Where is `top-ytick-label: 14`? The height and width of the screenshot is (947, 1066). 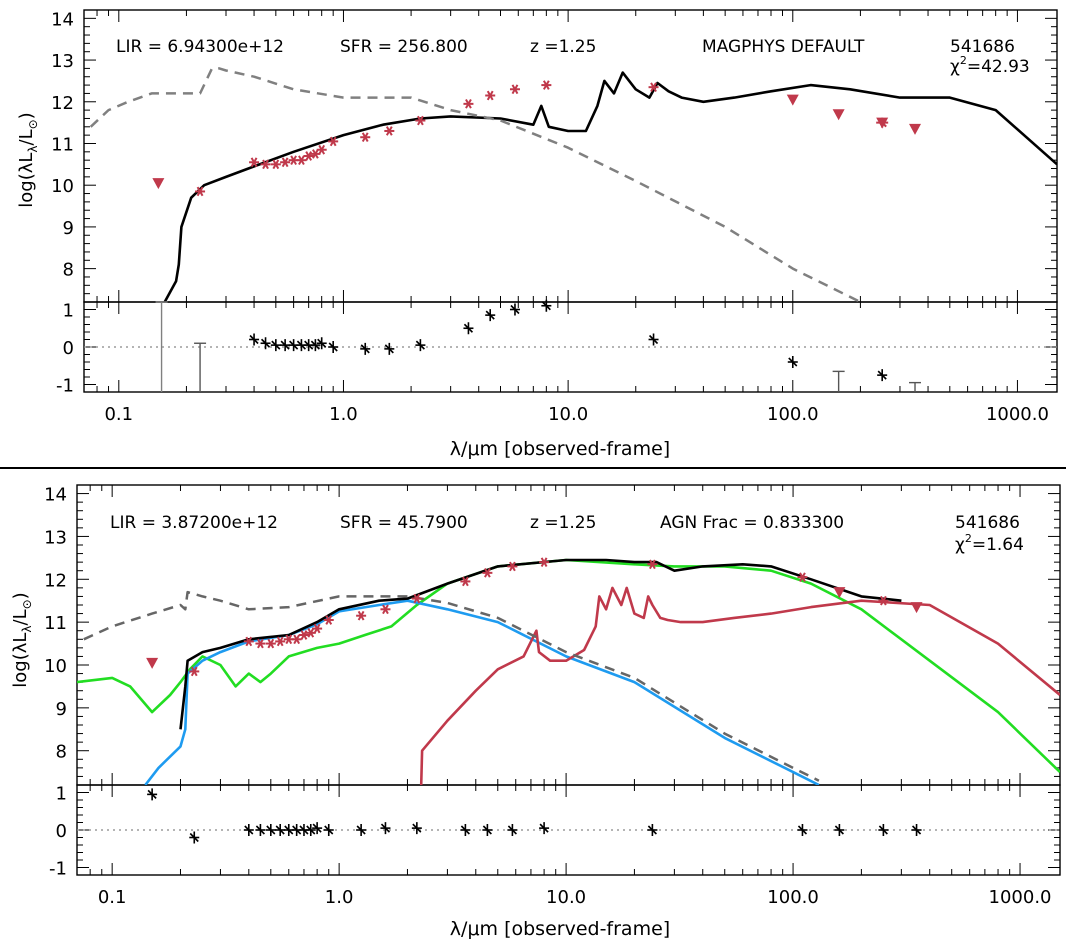 top-ytick-label: 14 is located at coordinates (62, 19).